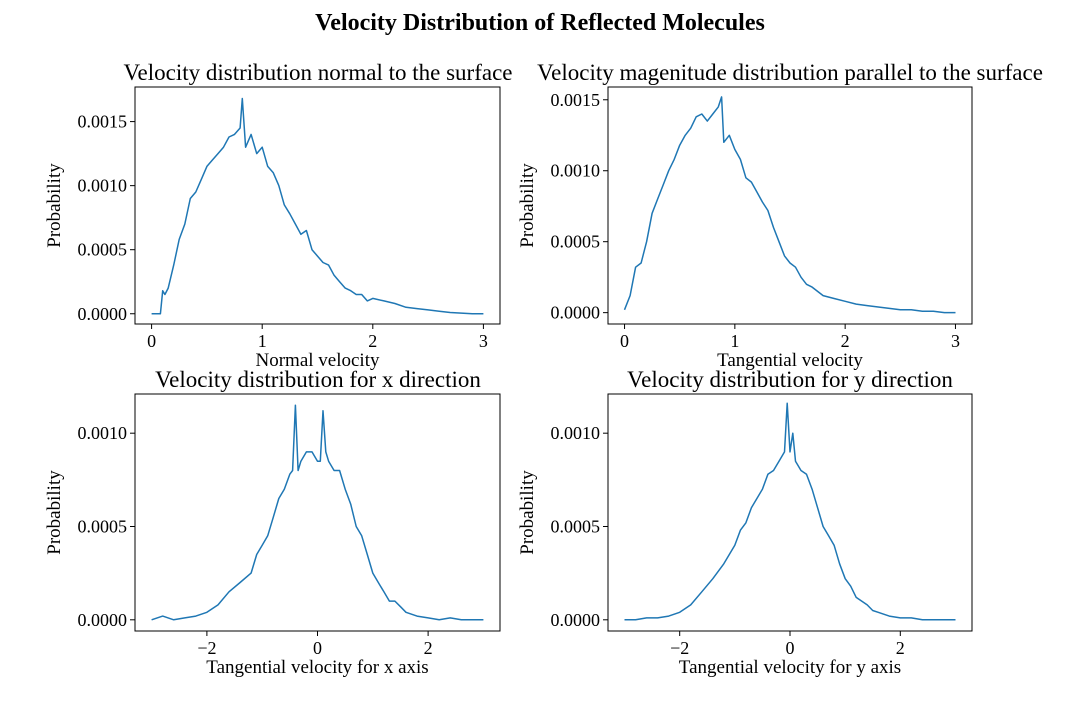 The width and height of the screenshot is (1080, 720). Describe the element at coordinates (318, 360) in the screenshot. I see `x-axis-label: Normal velocity` at that location.